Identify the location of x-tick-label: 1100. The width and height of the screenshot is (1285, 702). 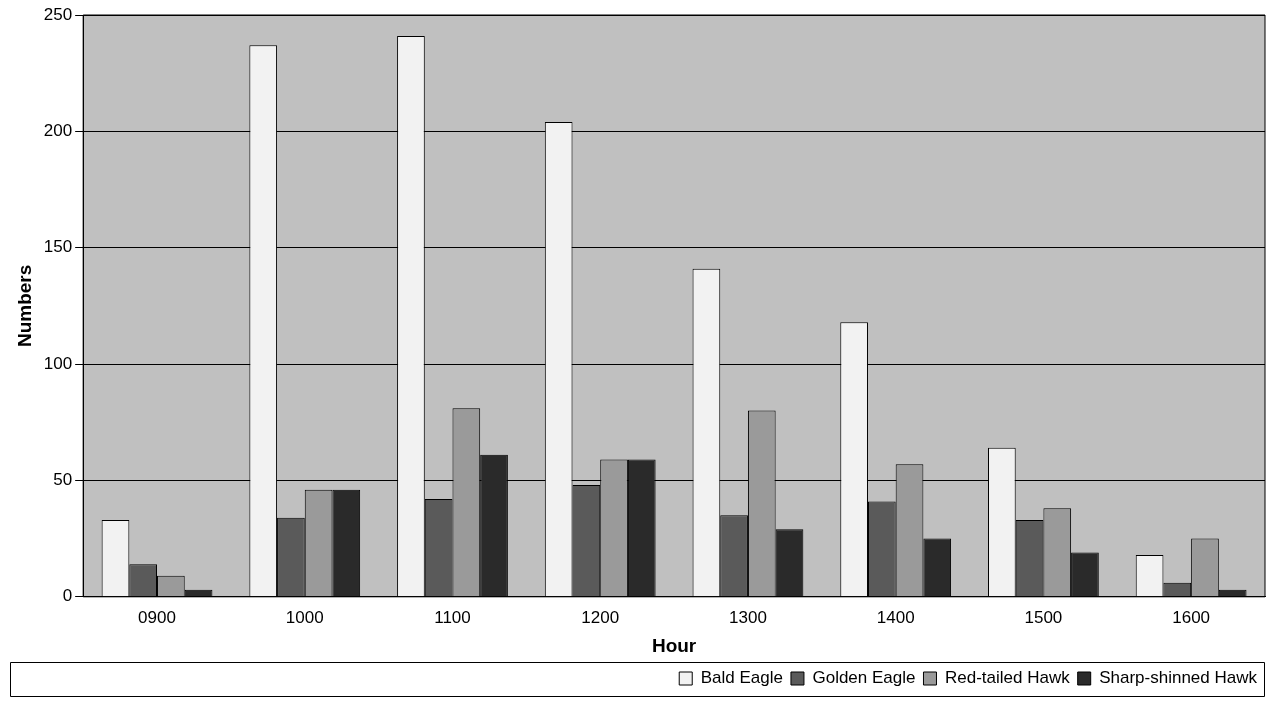
(452, 617).